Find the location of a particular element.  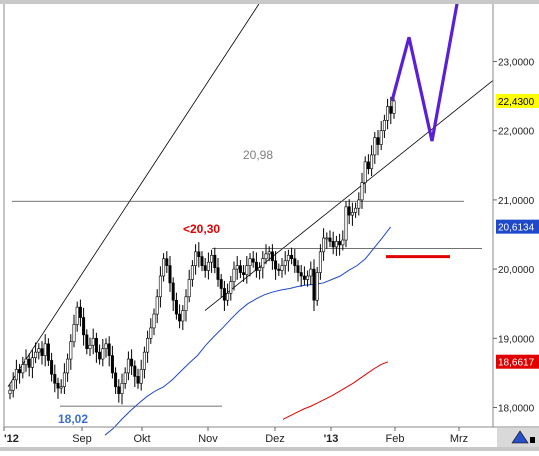

x-tick-label: Nov is located at coordinates (208, 439).